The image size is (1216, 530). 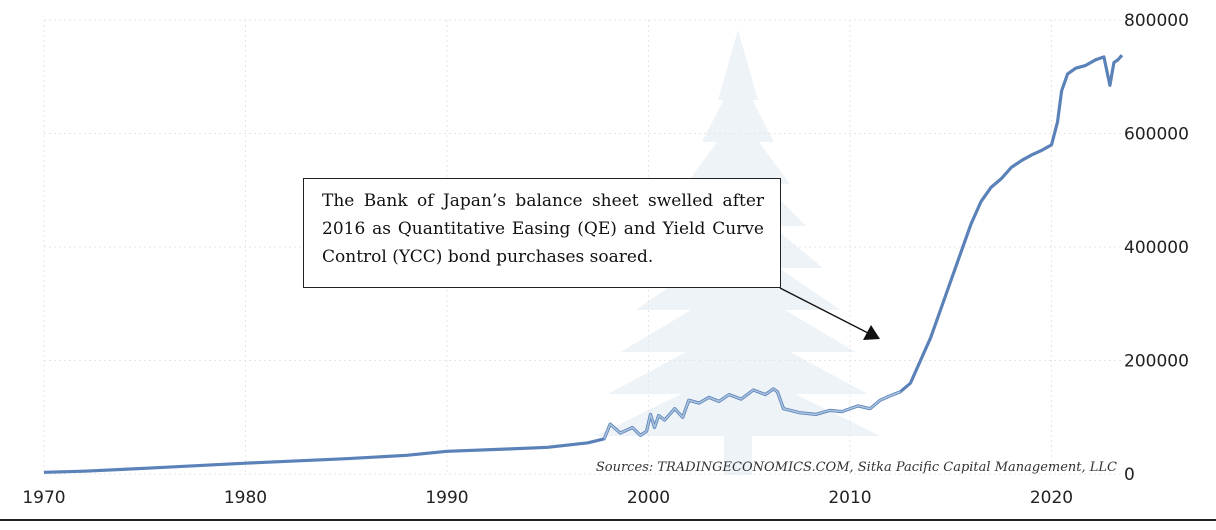 What do you see at coordinates (738, 447) in the screenshot?
I see `tree-trunk` at bounding box center [738, 447].